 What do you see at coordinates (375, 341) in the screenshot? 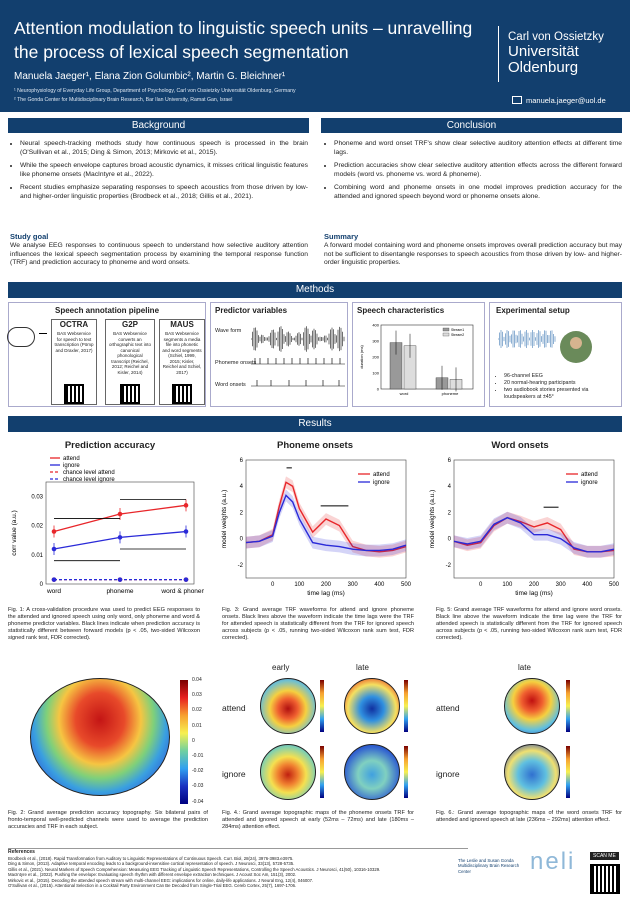
I see `y-tick-label: 300` at bounding box center [375, 341].